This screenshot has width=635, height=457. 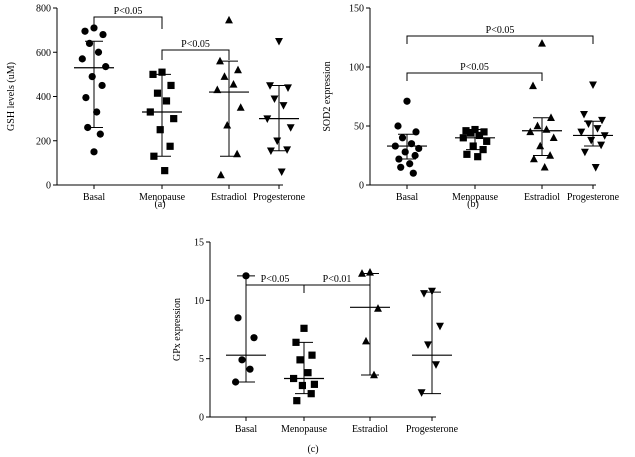 I want to click on y-tick-label: 150, so click(x=356, y=9).